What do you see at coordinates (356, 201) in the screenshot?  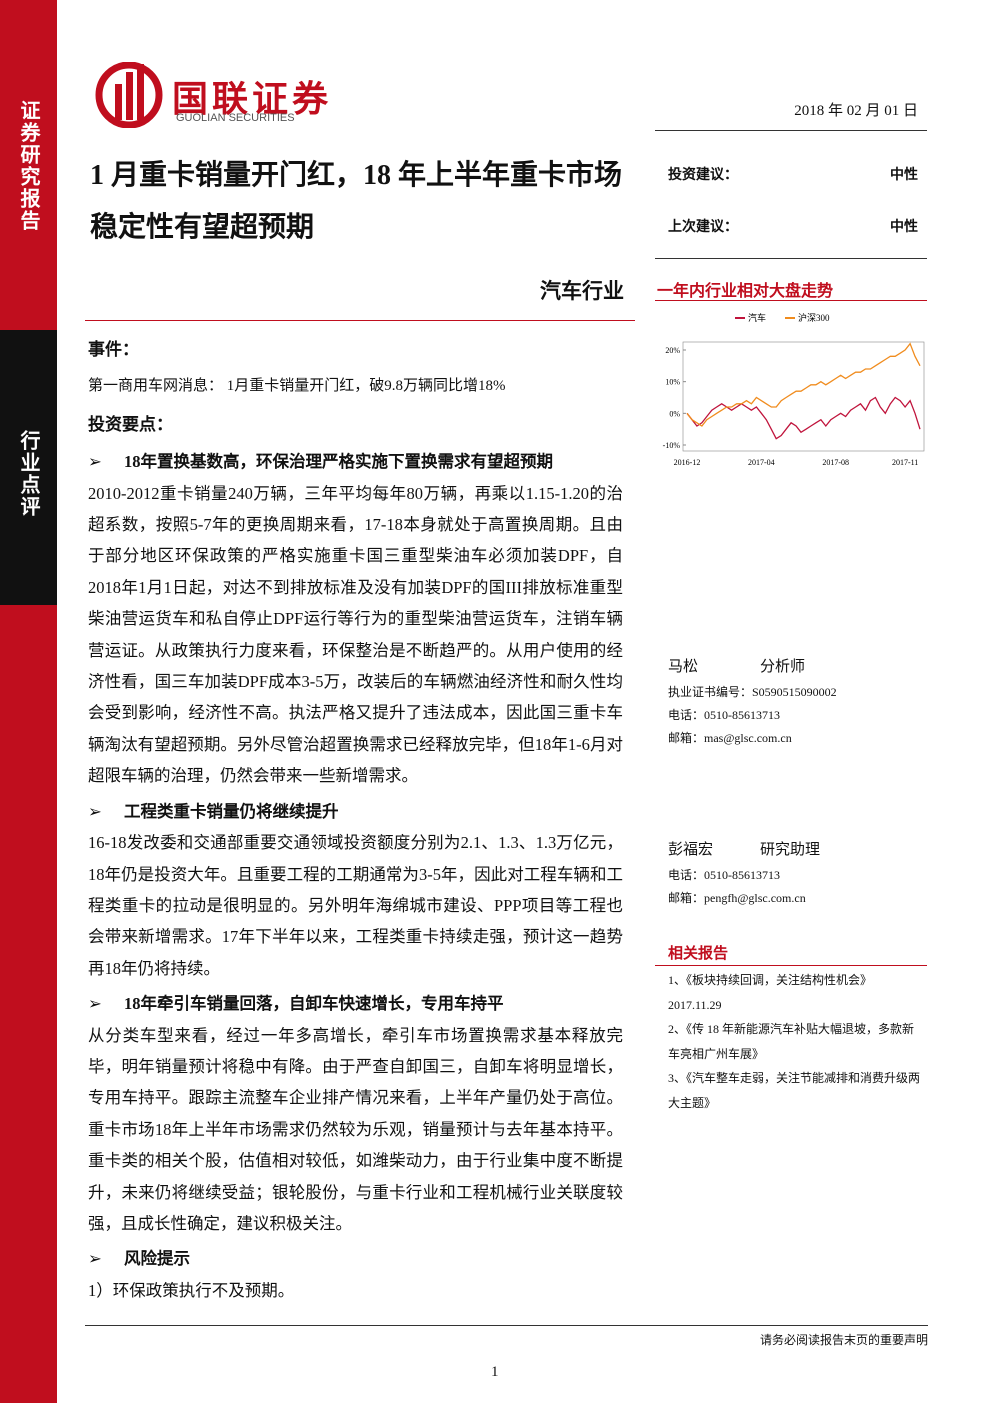 I see `report-title: 1 月重卡销量开门红，18 年上半年重卡市场稳定性有望超预期` at bounding box center [356, 201].